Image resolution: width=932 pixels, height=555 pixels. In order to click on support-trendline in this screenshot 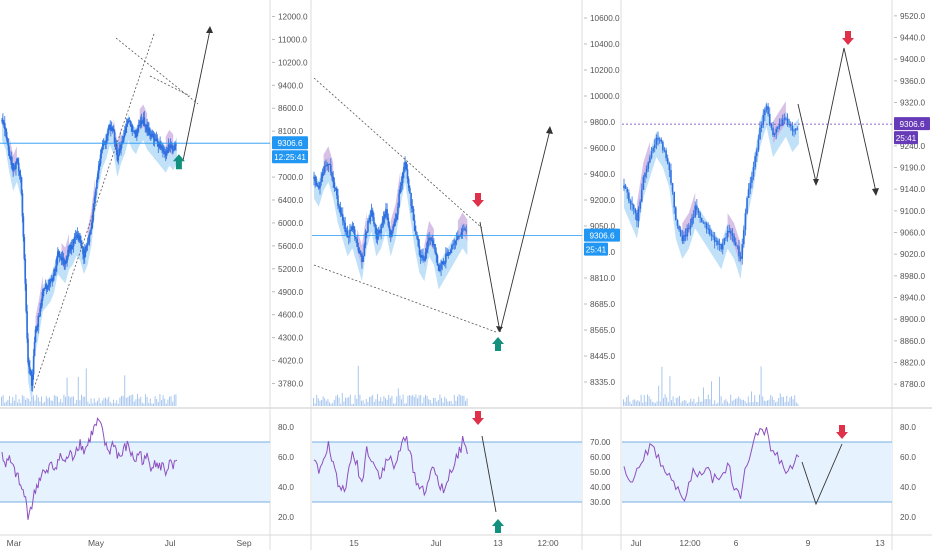, I will do `click(405, 298)`.